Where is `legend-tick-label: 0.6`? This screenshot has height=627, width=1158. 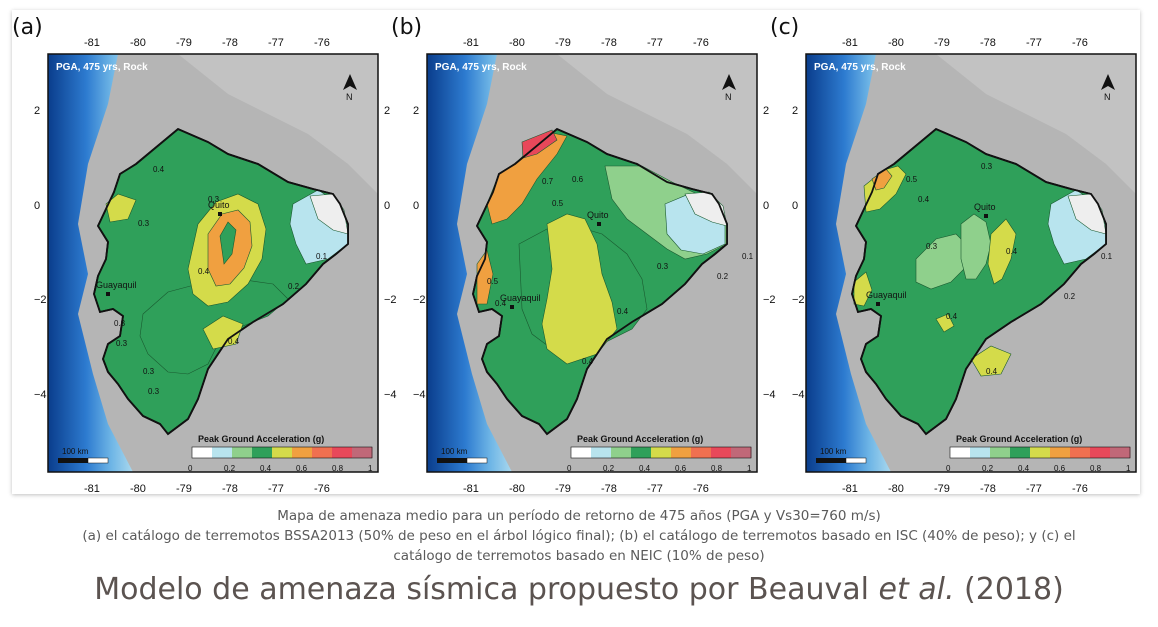
legend-tick-label: 0.6 is located at coordinates (1060, 468).